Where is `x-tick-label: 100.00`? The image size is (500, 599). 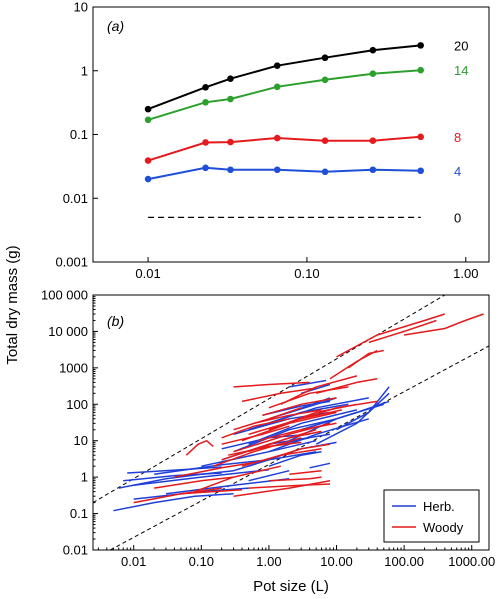
x-tick-label: 100.00 is located at coordinates (404, 561).